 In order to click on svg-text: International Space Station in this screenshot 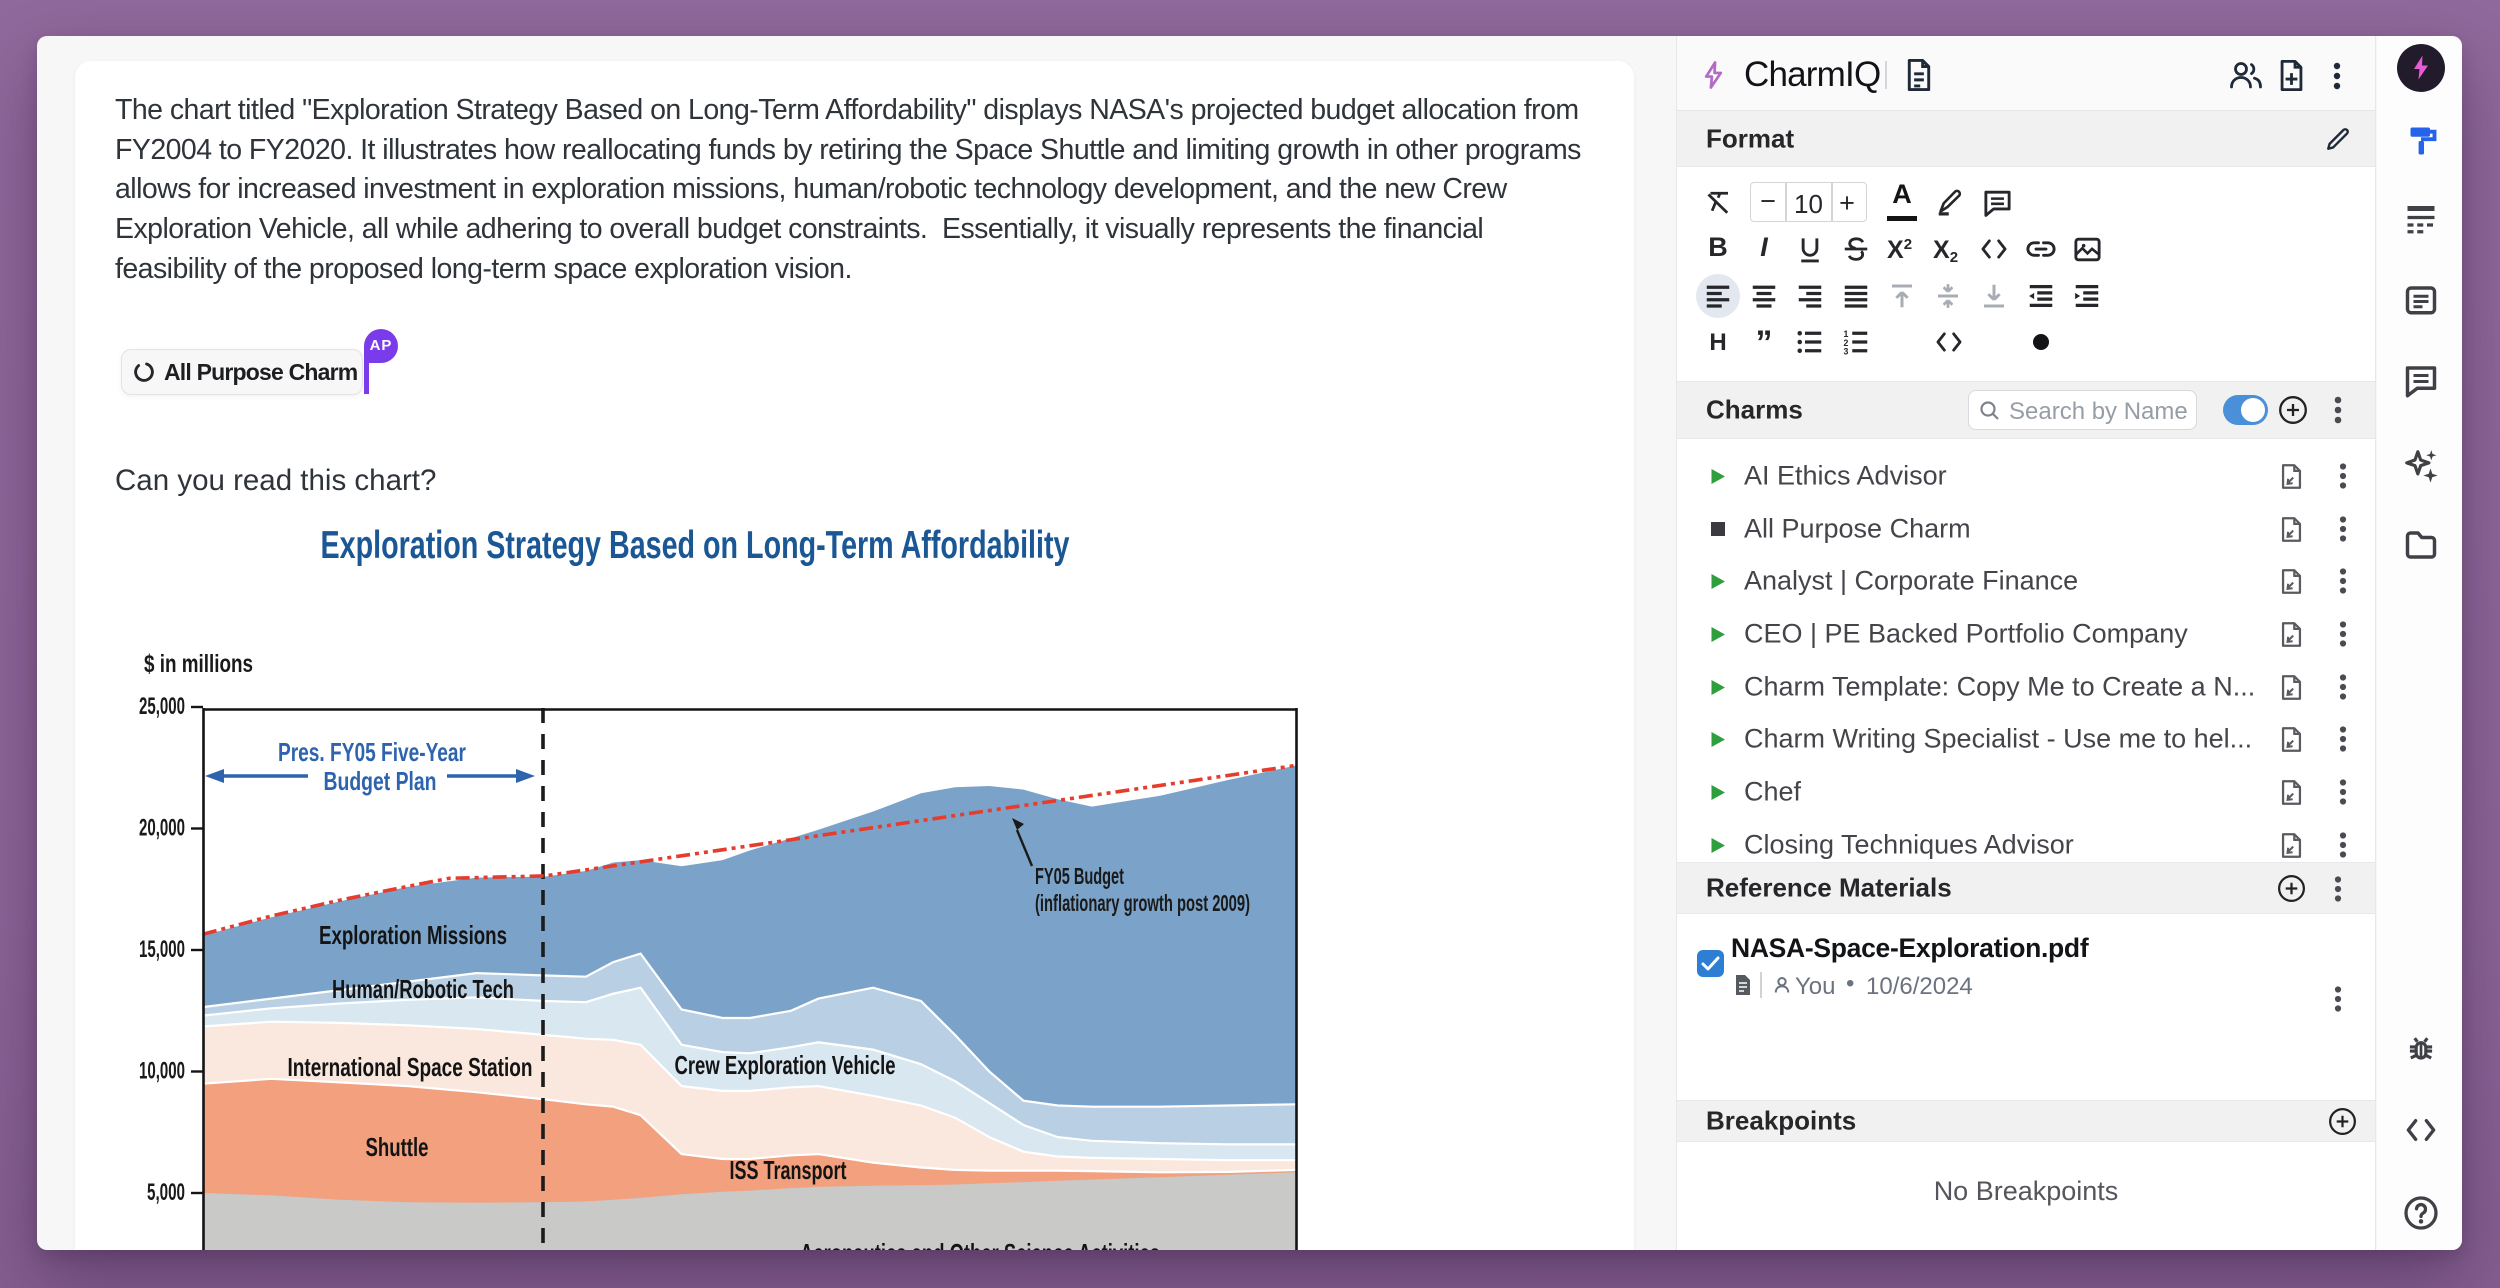, I will do `click(410, 1067)`.